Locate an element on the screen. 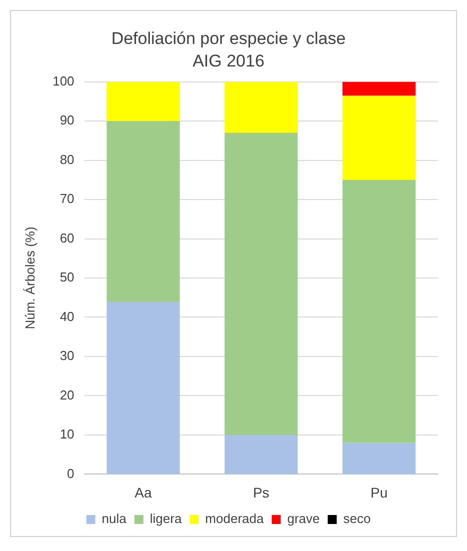 The image size is (467, 551). x-tick-label: Ps is located at coordinates (261, 492).